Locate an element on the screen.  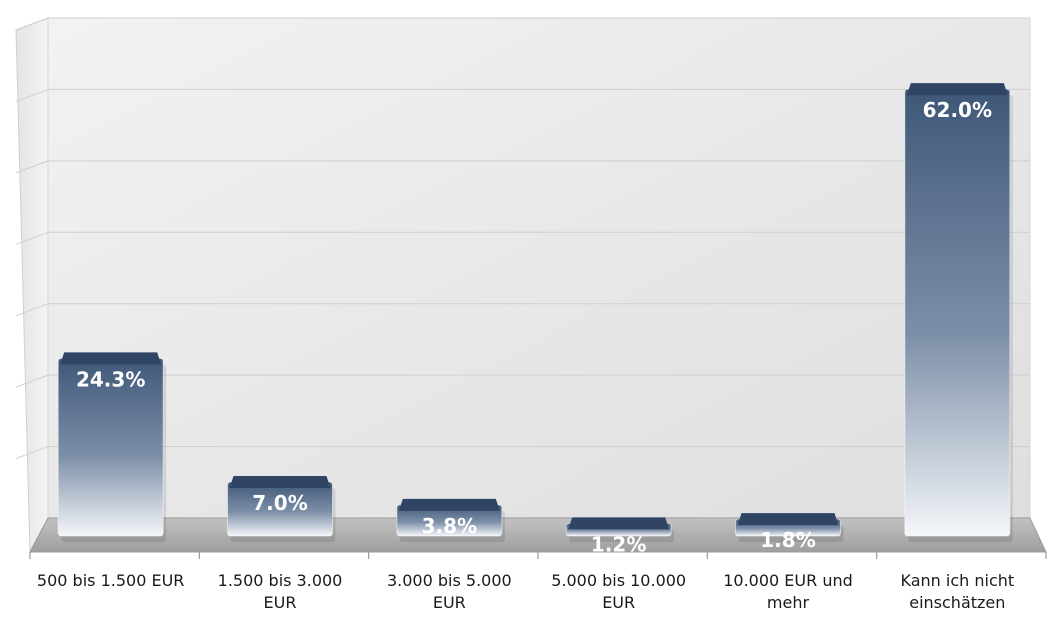
bar: 7.0% is located at coordinates (281, 509).